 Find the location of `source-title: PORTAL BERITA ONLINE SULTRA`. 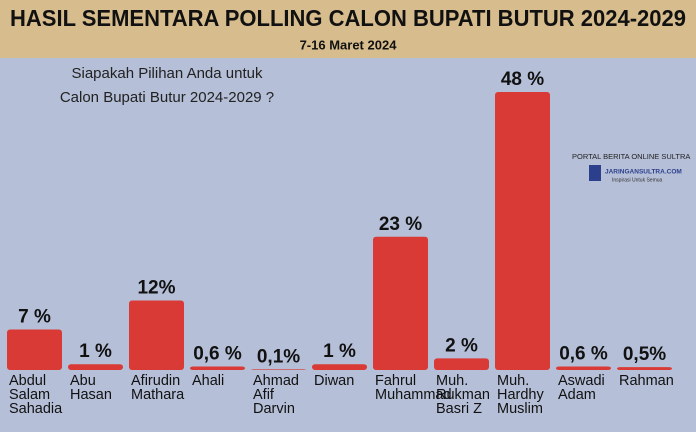

source-title: PORTAL BERITA ONLINE SULTRA is located at coordinates (631, 156).